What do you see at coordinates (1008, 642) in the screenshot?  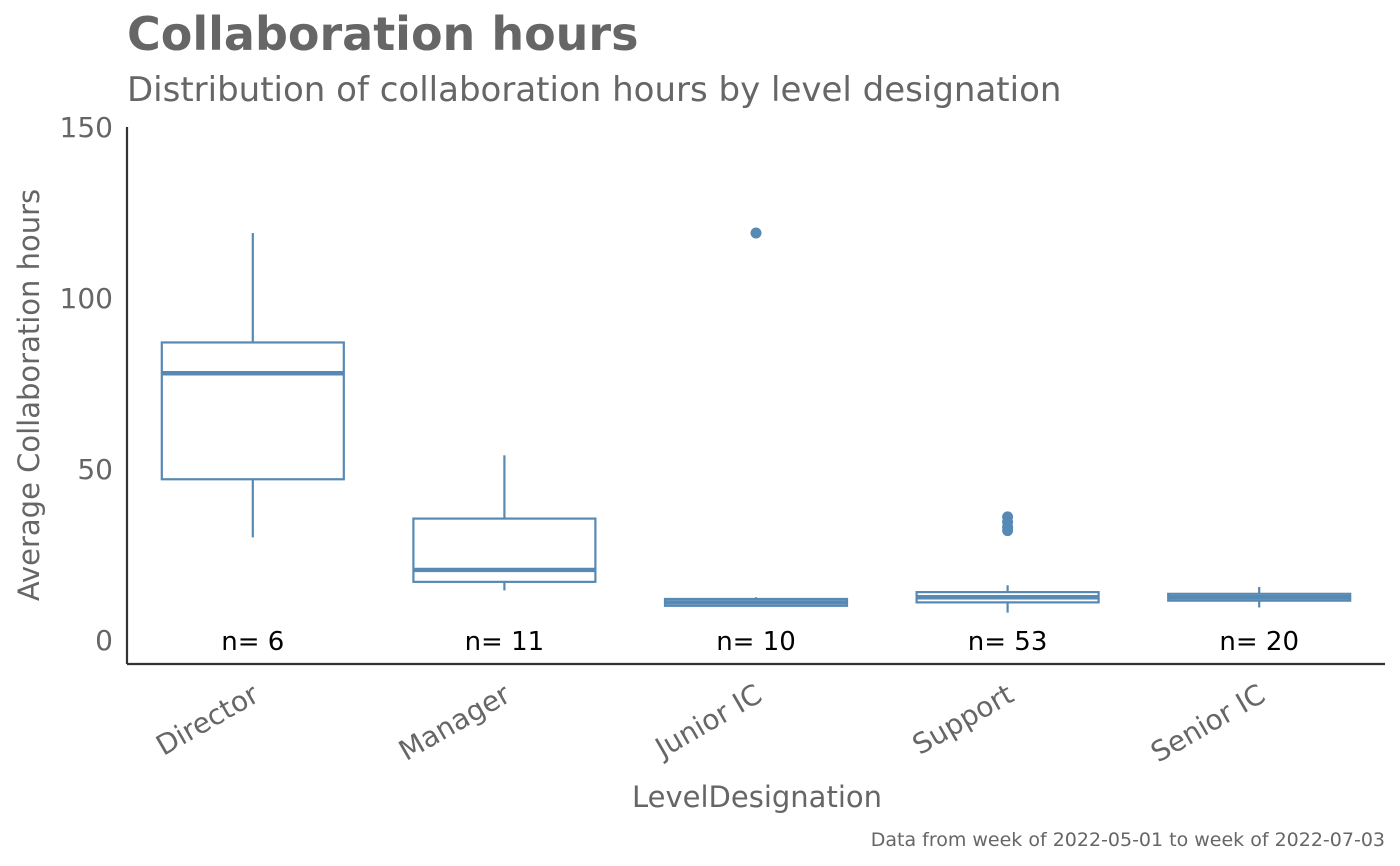 I see `n-label: n= 53` at bounding box center [1008, 642].